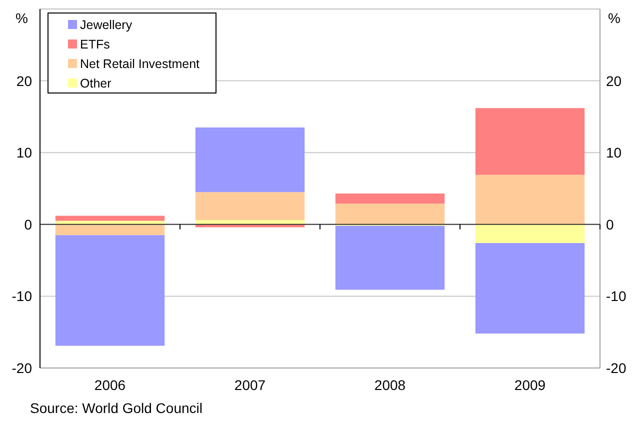  I want to click on y2-tick-label: -10, so click(616, 296).